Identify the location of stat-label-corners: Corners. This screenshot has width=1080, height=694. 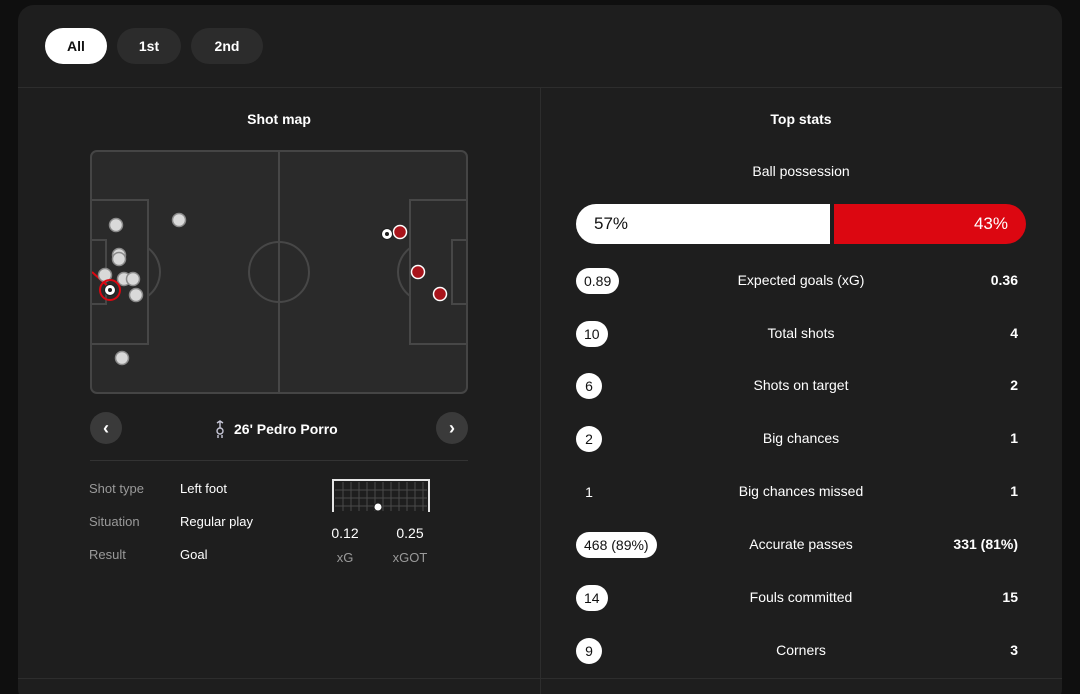
(801, 650).